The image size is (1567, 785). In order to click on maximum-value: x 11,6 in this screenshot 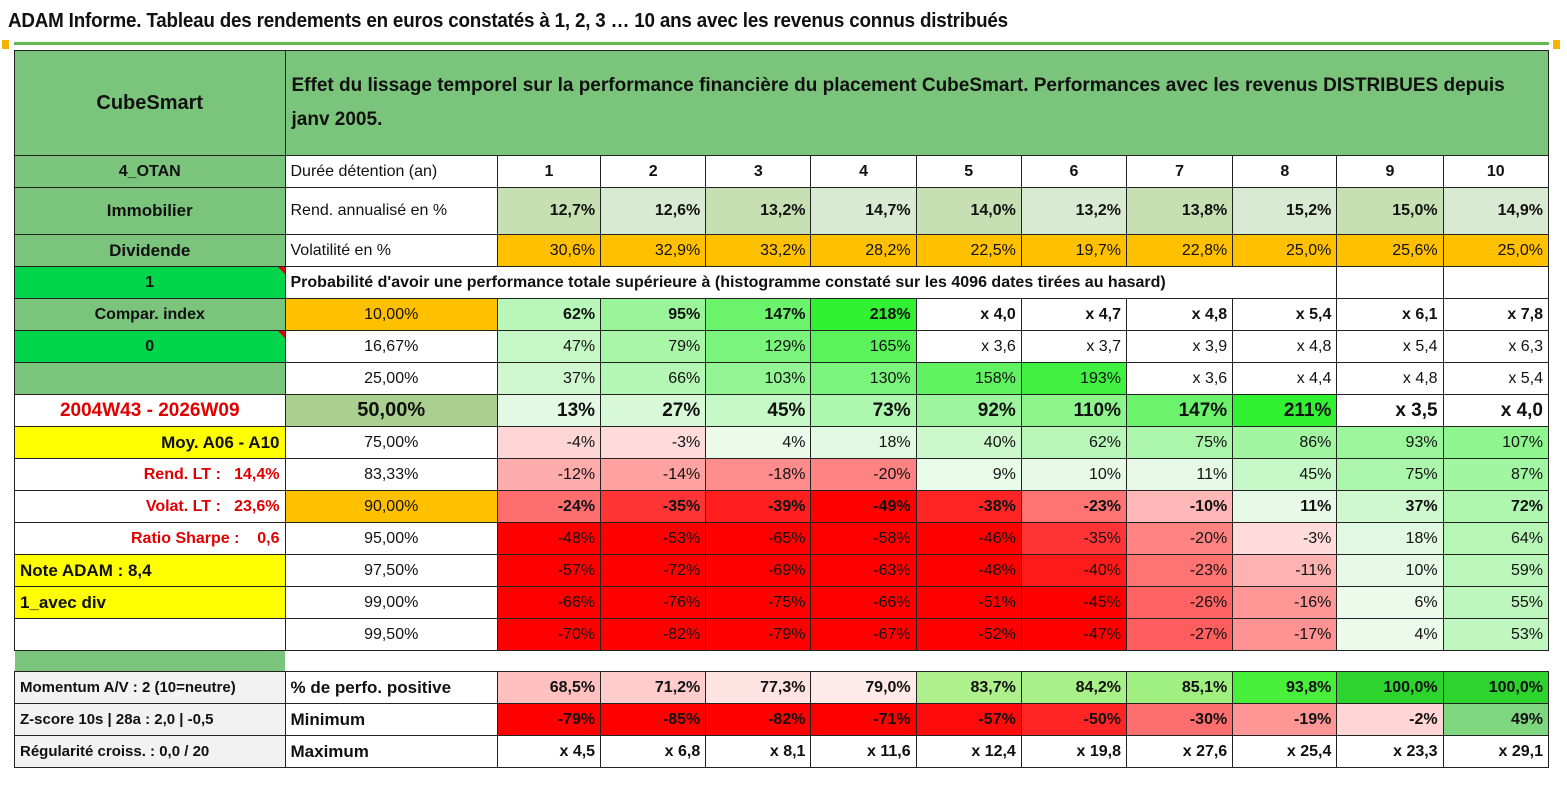, I will do `click(863, 751)`.